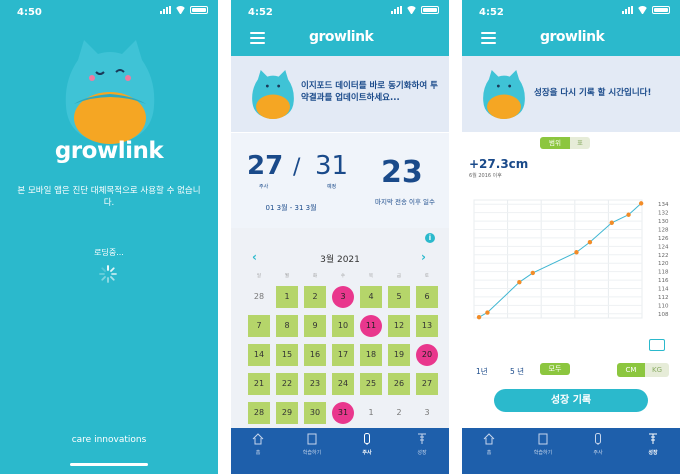 The width and height of the screenshot is (680, 474). Describe the element at coordinates (399, 384) in the screenshot. I see `calendar-day: 26` at that location.